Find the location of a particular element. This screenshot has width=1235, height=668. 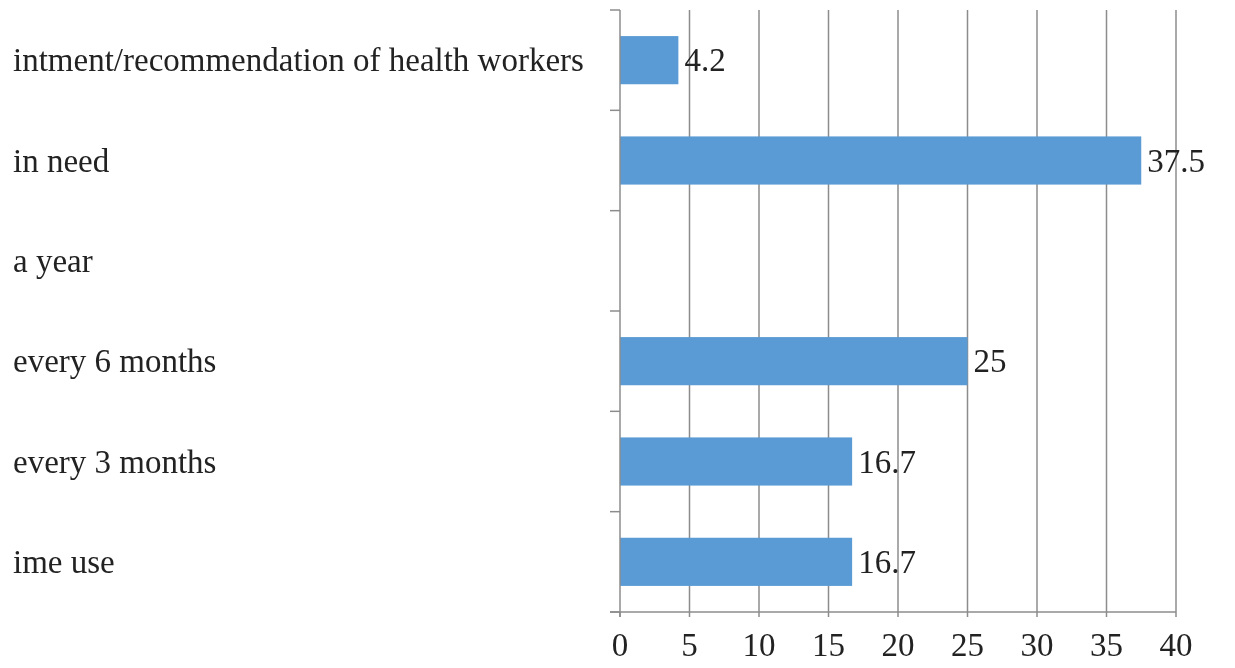

y-tick-label: every 3 months is located at coordinates (115, 461).